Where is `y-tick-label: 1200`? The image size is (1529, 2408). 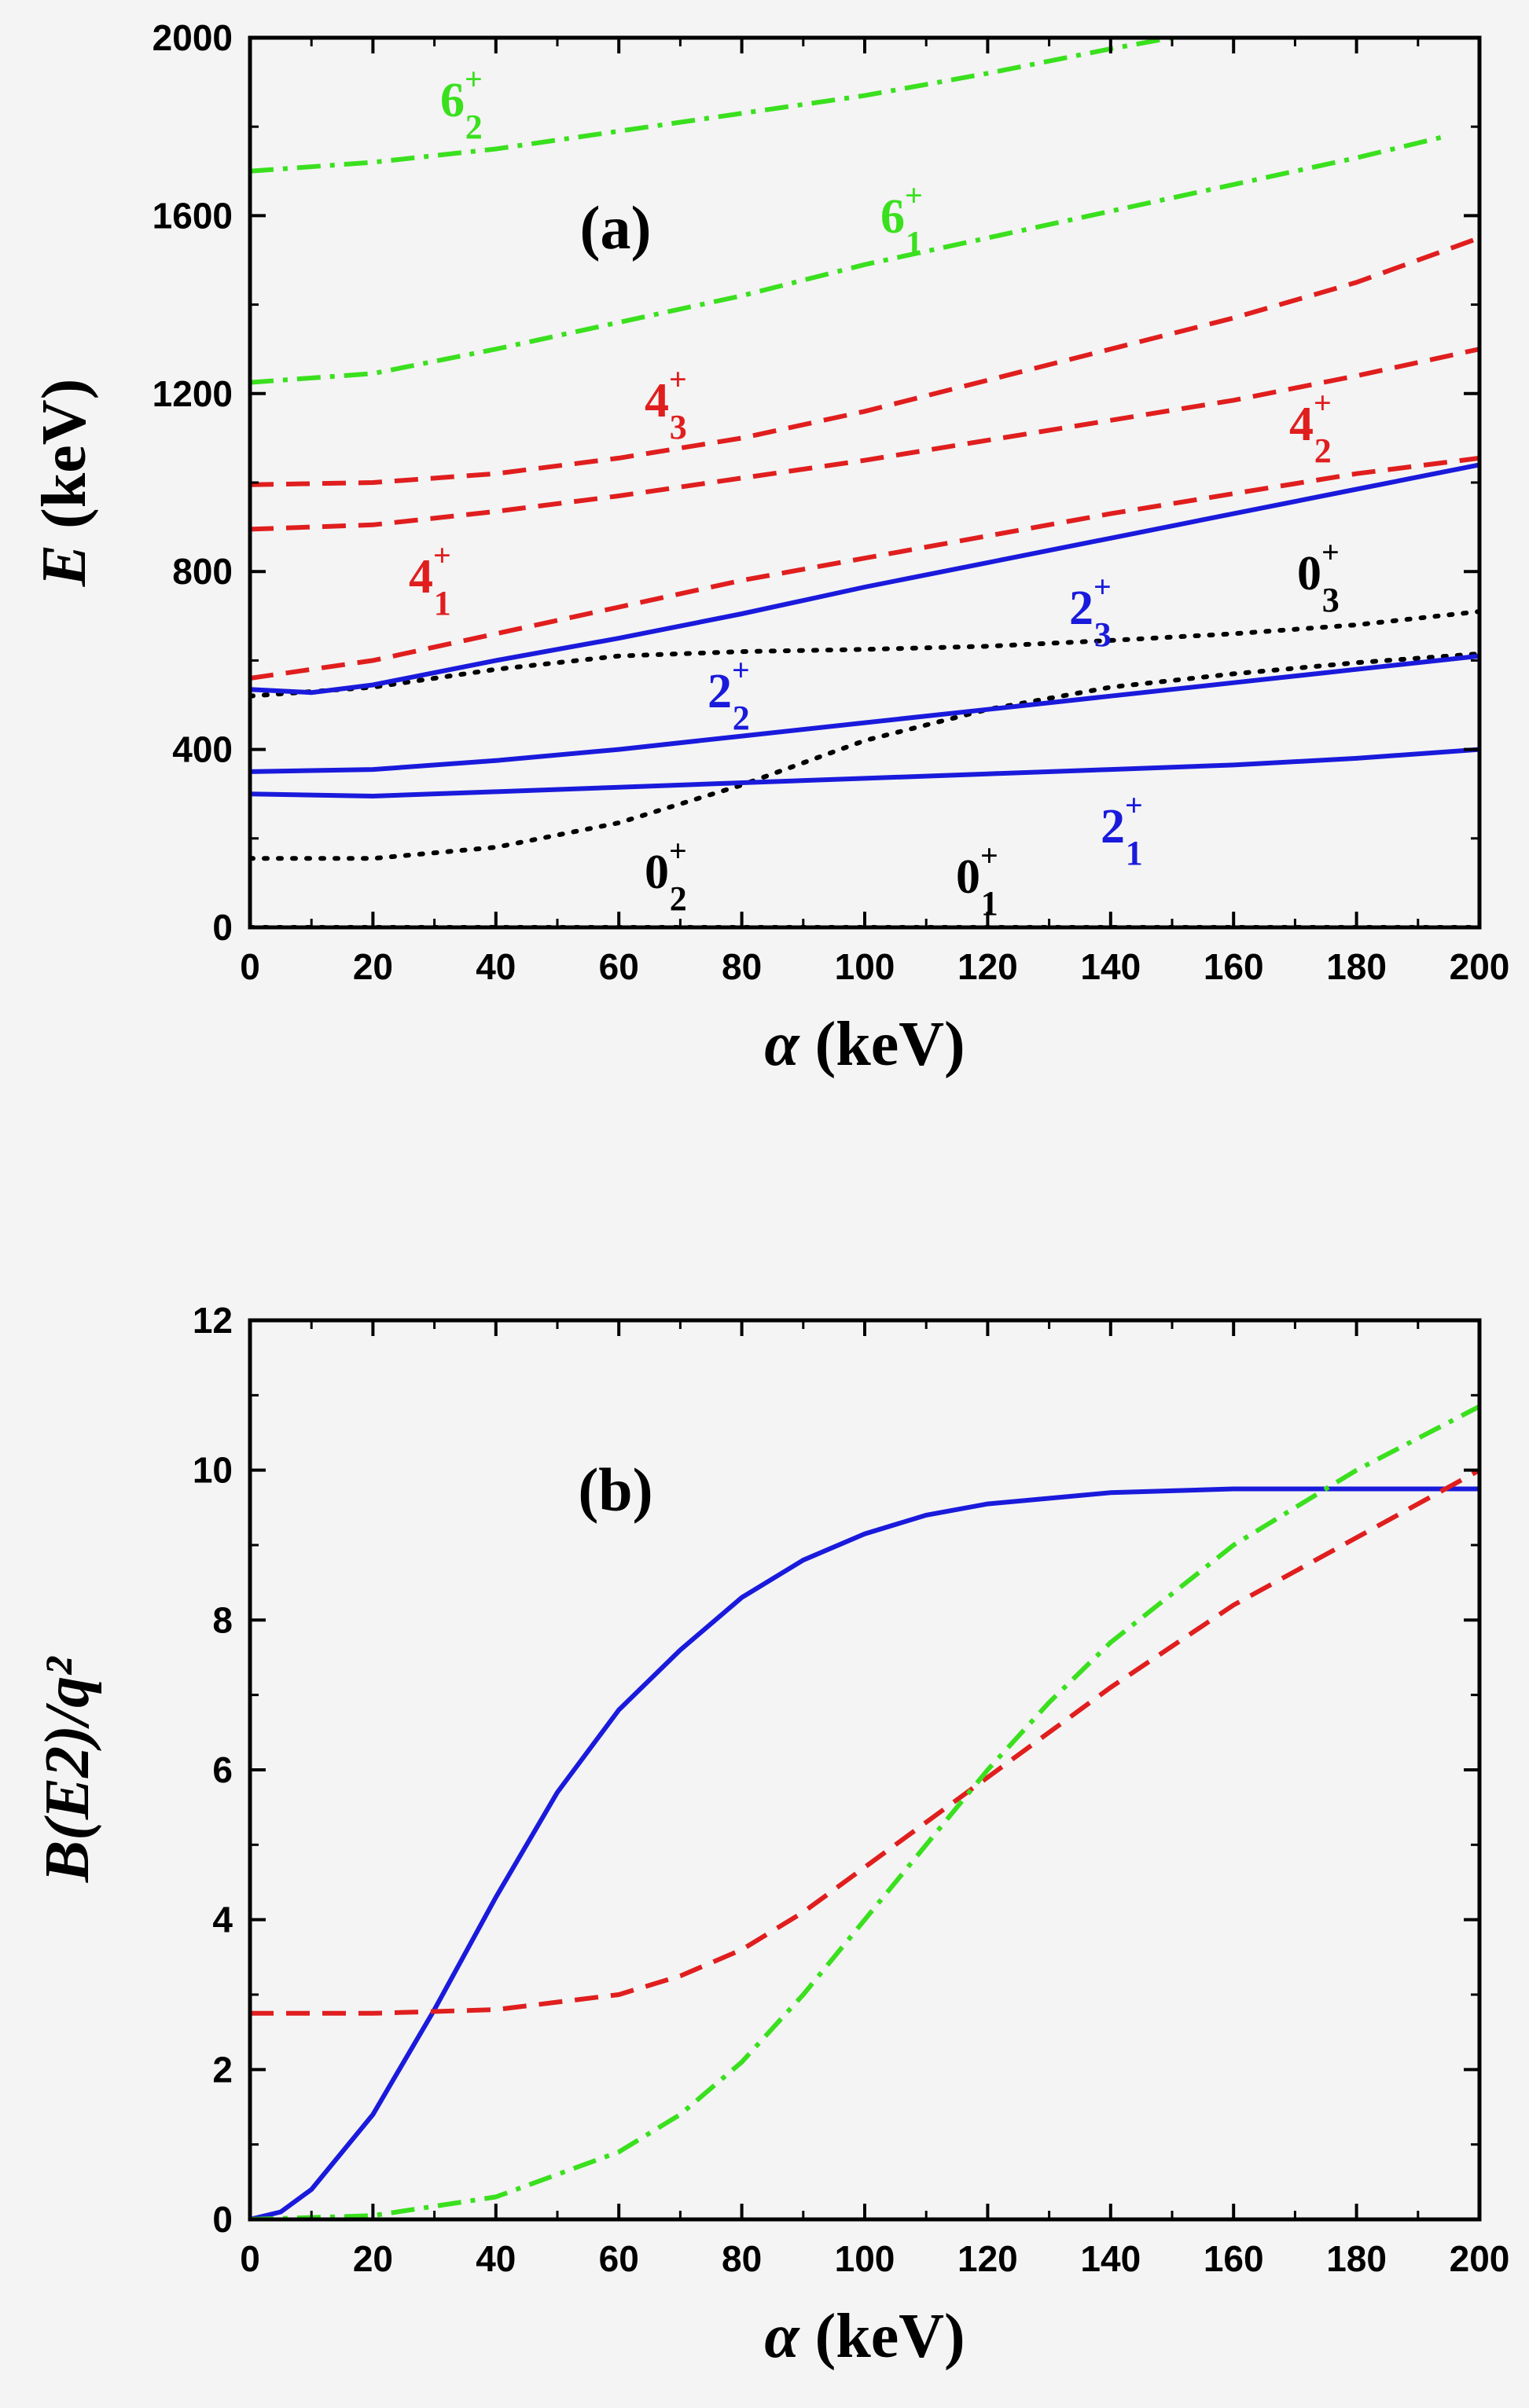
y-tick-label: 1200 is located at coordinates (193, 394).